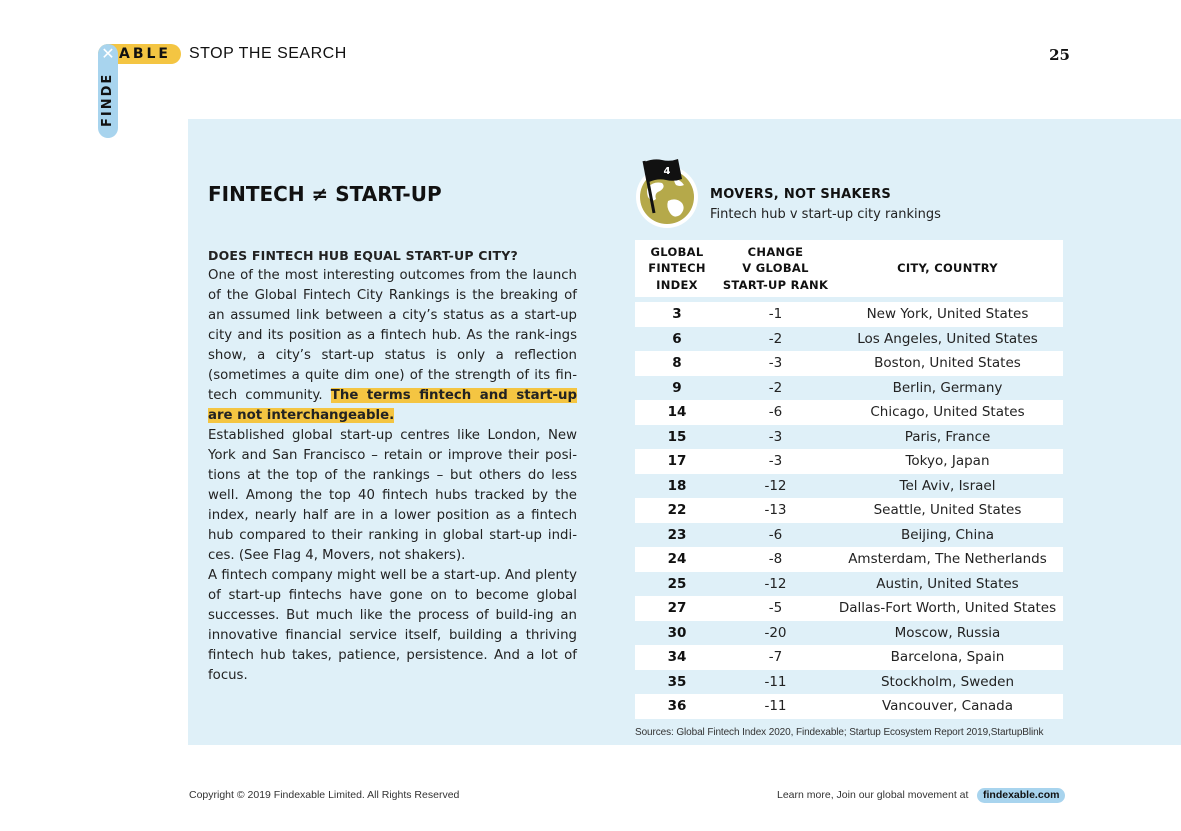 The image size is (1181, 831). What do you see at coordinates (947, 510) in the screenshot?
I see `cell-city-country: Seattle, United States` at bounding box center [947, 510].